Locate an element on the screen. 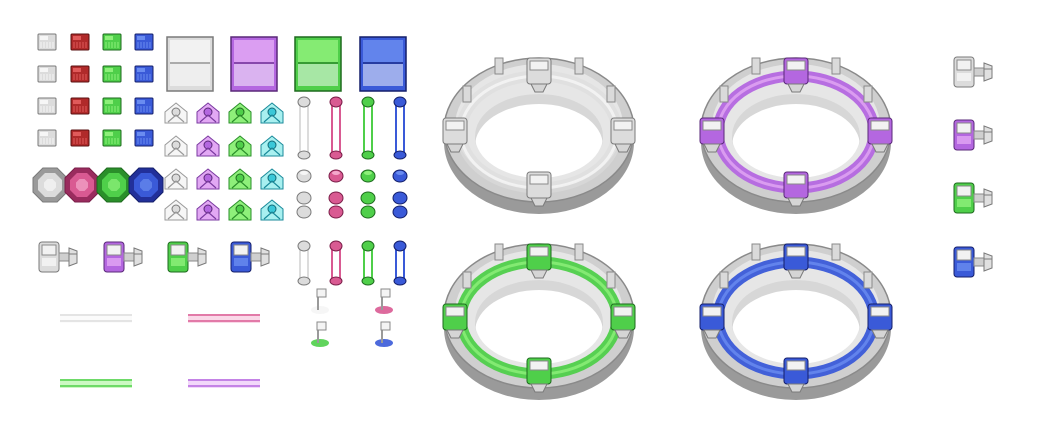 This screenshot has width=1056, height=448. octagon-gem-green is located at coordinates (114, 185).